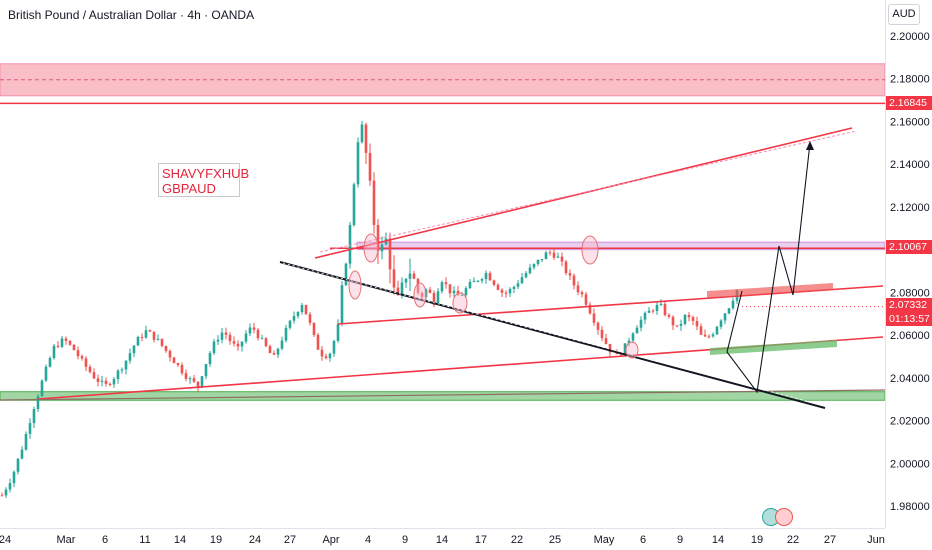 This screenshot has height=550, width=932. What do you see at coordinates (830, 540) in the screenshot?
I see `x-tick-label: 27` at bounding box center [830, 540].